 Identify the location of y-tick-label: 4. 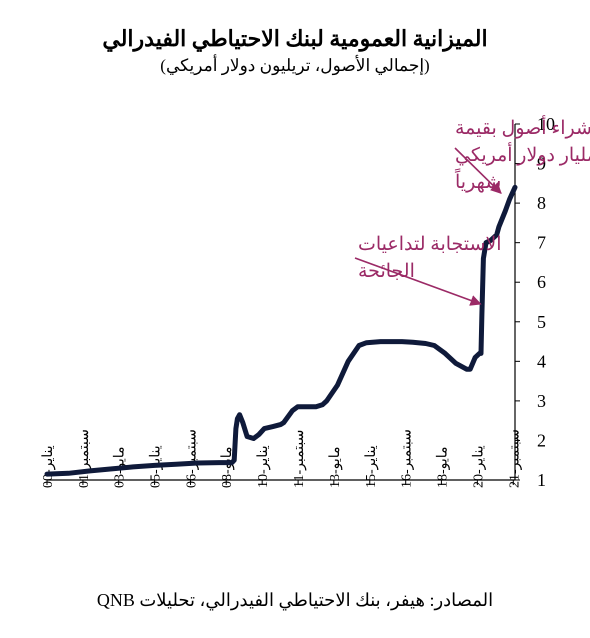
(541, 361).